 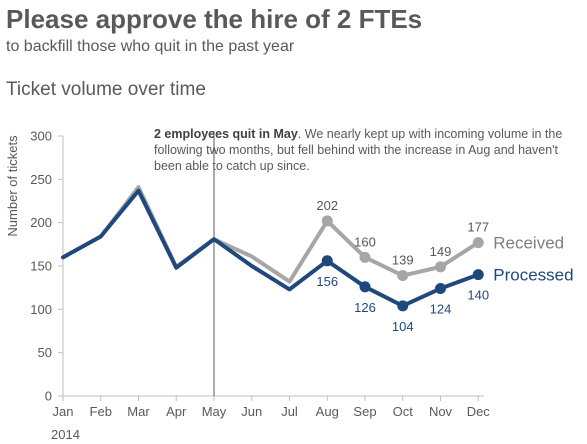 What do you see at coordinates (41, 222) in the screenshot?
I see `y-tick-label: 200` at bounding box center [41, 222].